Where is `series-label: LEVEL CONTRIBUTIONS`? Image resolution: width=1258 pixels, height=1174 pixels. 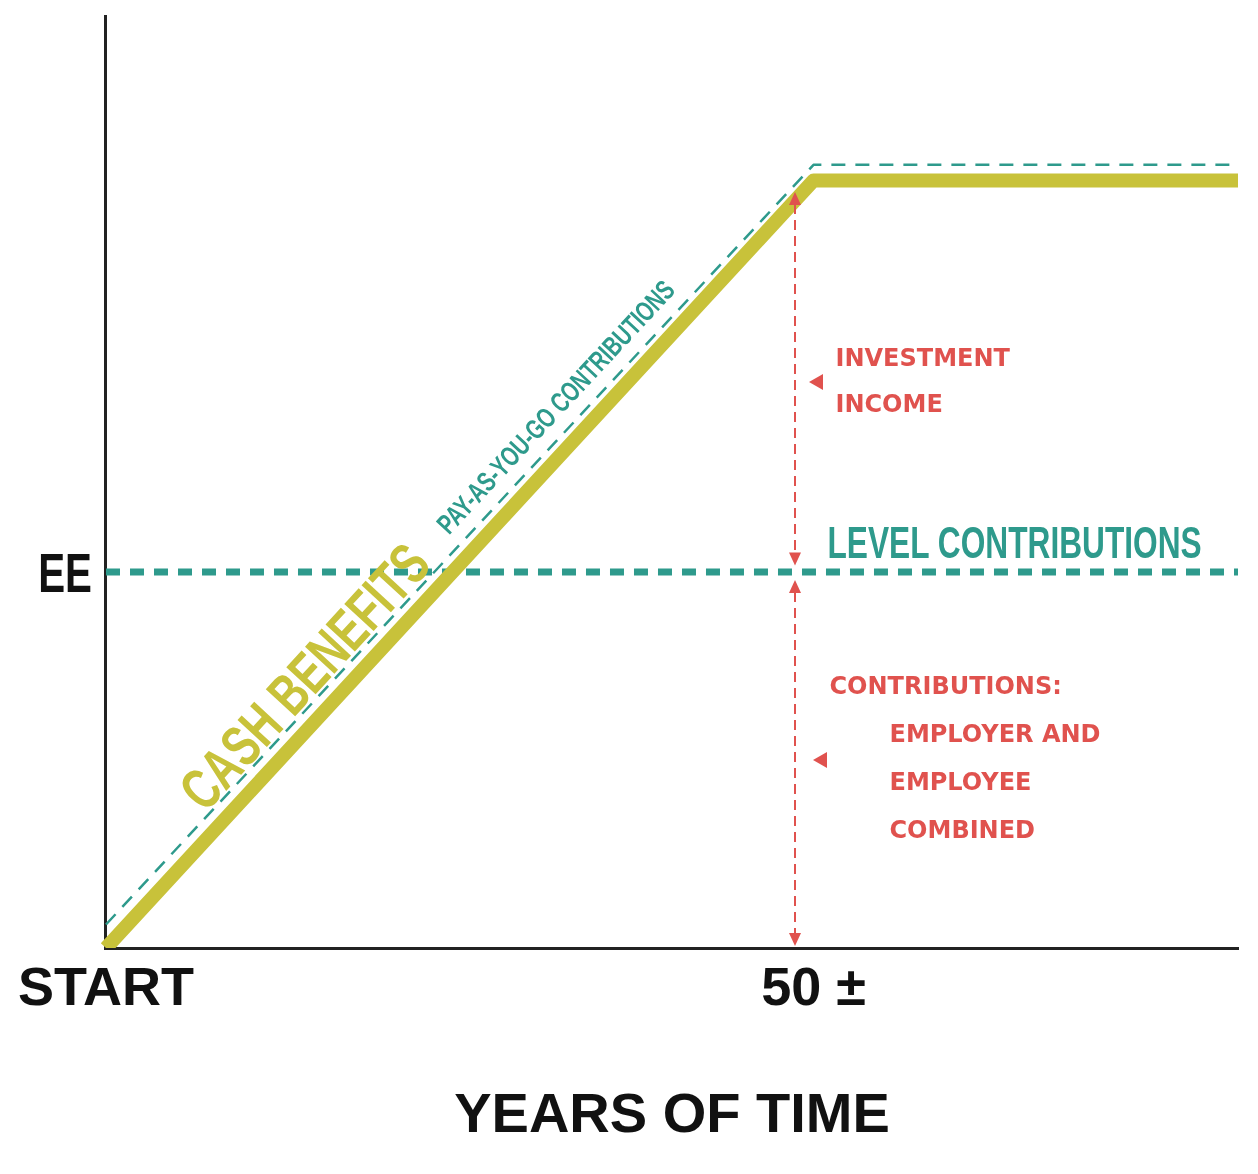 series-label: LEVEL CONTRIBUTIONS is located at coordinates (1014, 542).